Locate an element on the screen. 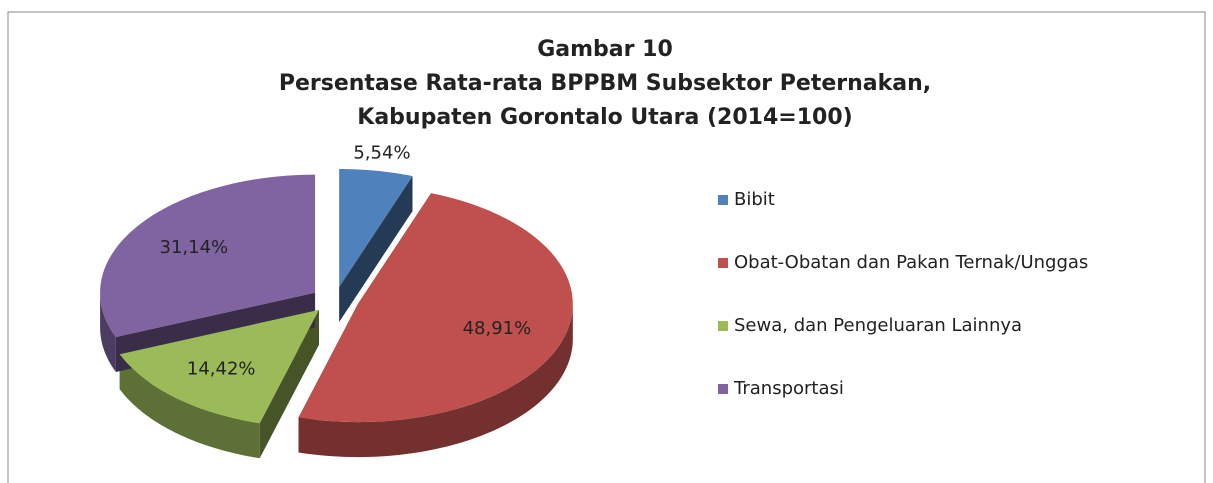 This screenshot has height=483, width=1213. data-label: 14,42% is located at coordinates (221, 368).